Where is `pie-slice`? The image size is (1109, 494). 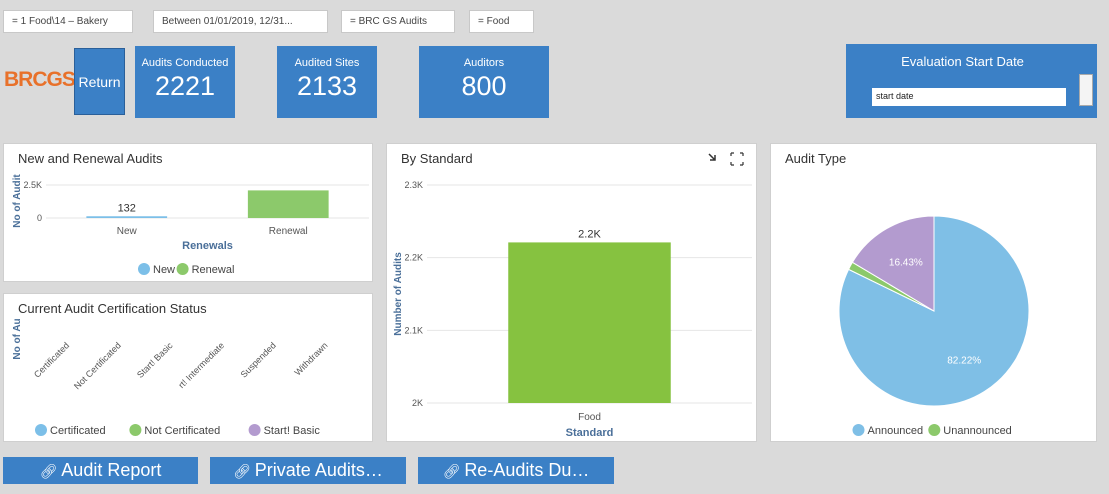 pie-slice is located at coordinates (893, 263).